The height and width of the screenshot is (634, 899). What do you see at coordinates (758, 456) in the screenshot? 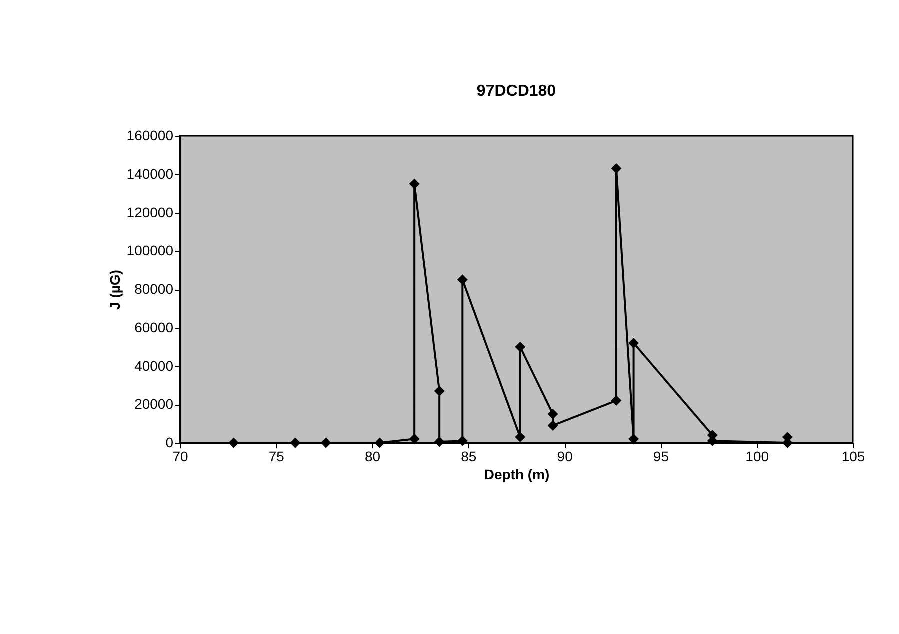
I see `x-tick-label: 100` at bounding box center [758, 456].